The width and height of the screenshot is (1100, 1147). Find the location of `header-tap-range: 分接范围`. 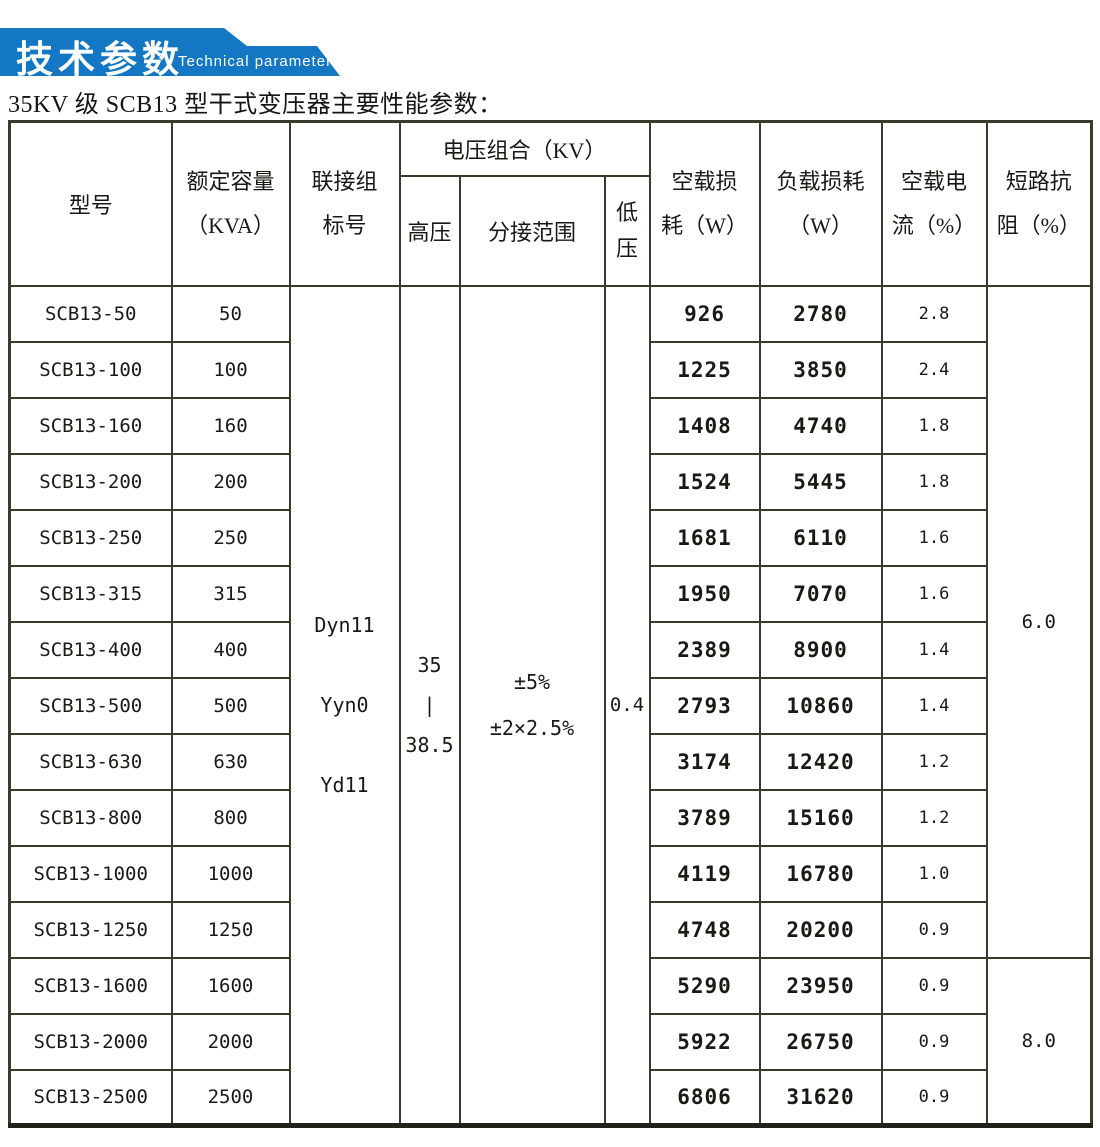

header-tap-range: 分接范围 is located at coordinates (532, 230).